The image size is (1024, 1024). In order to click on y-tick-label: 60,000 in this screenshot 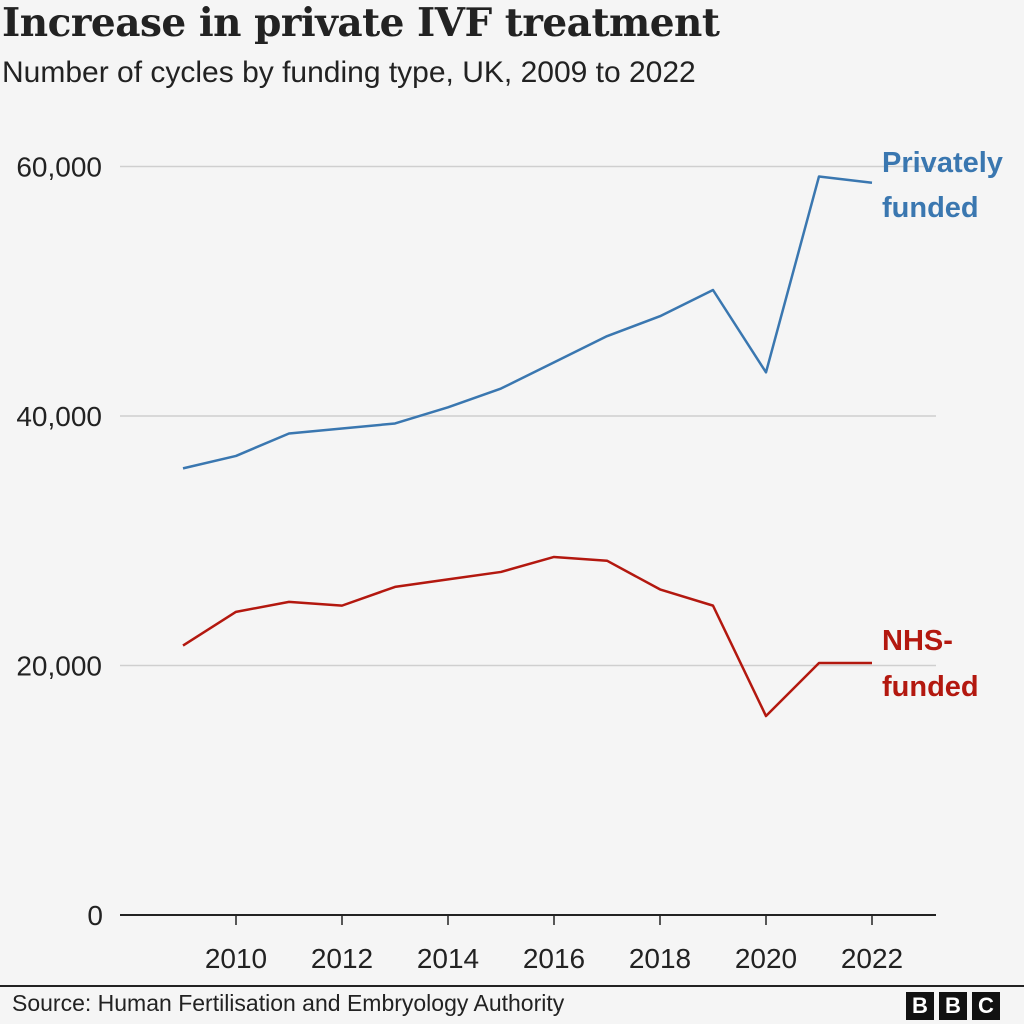, I will do `click(59, 167)`.